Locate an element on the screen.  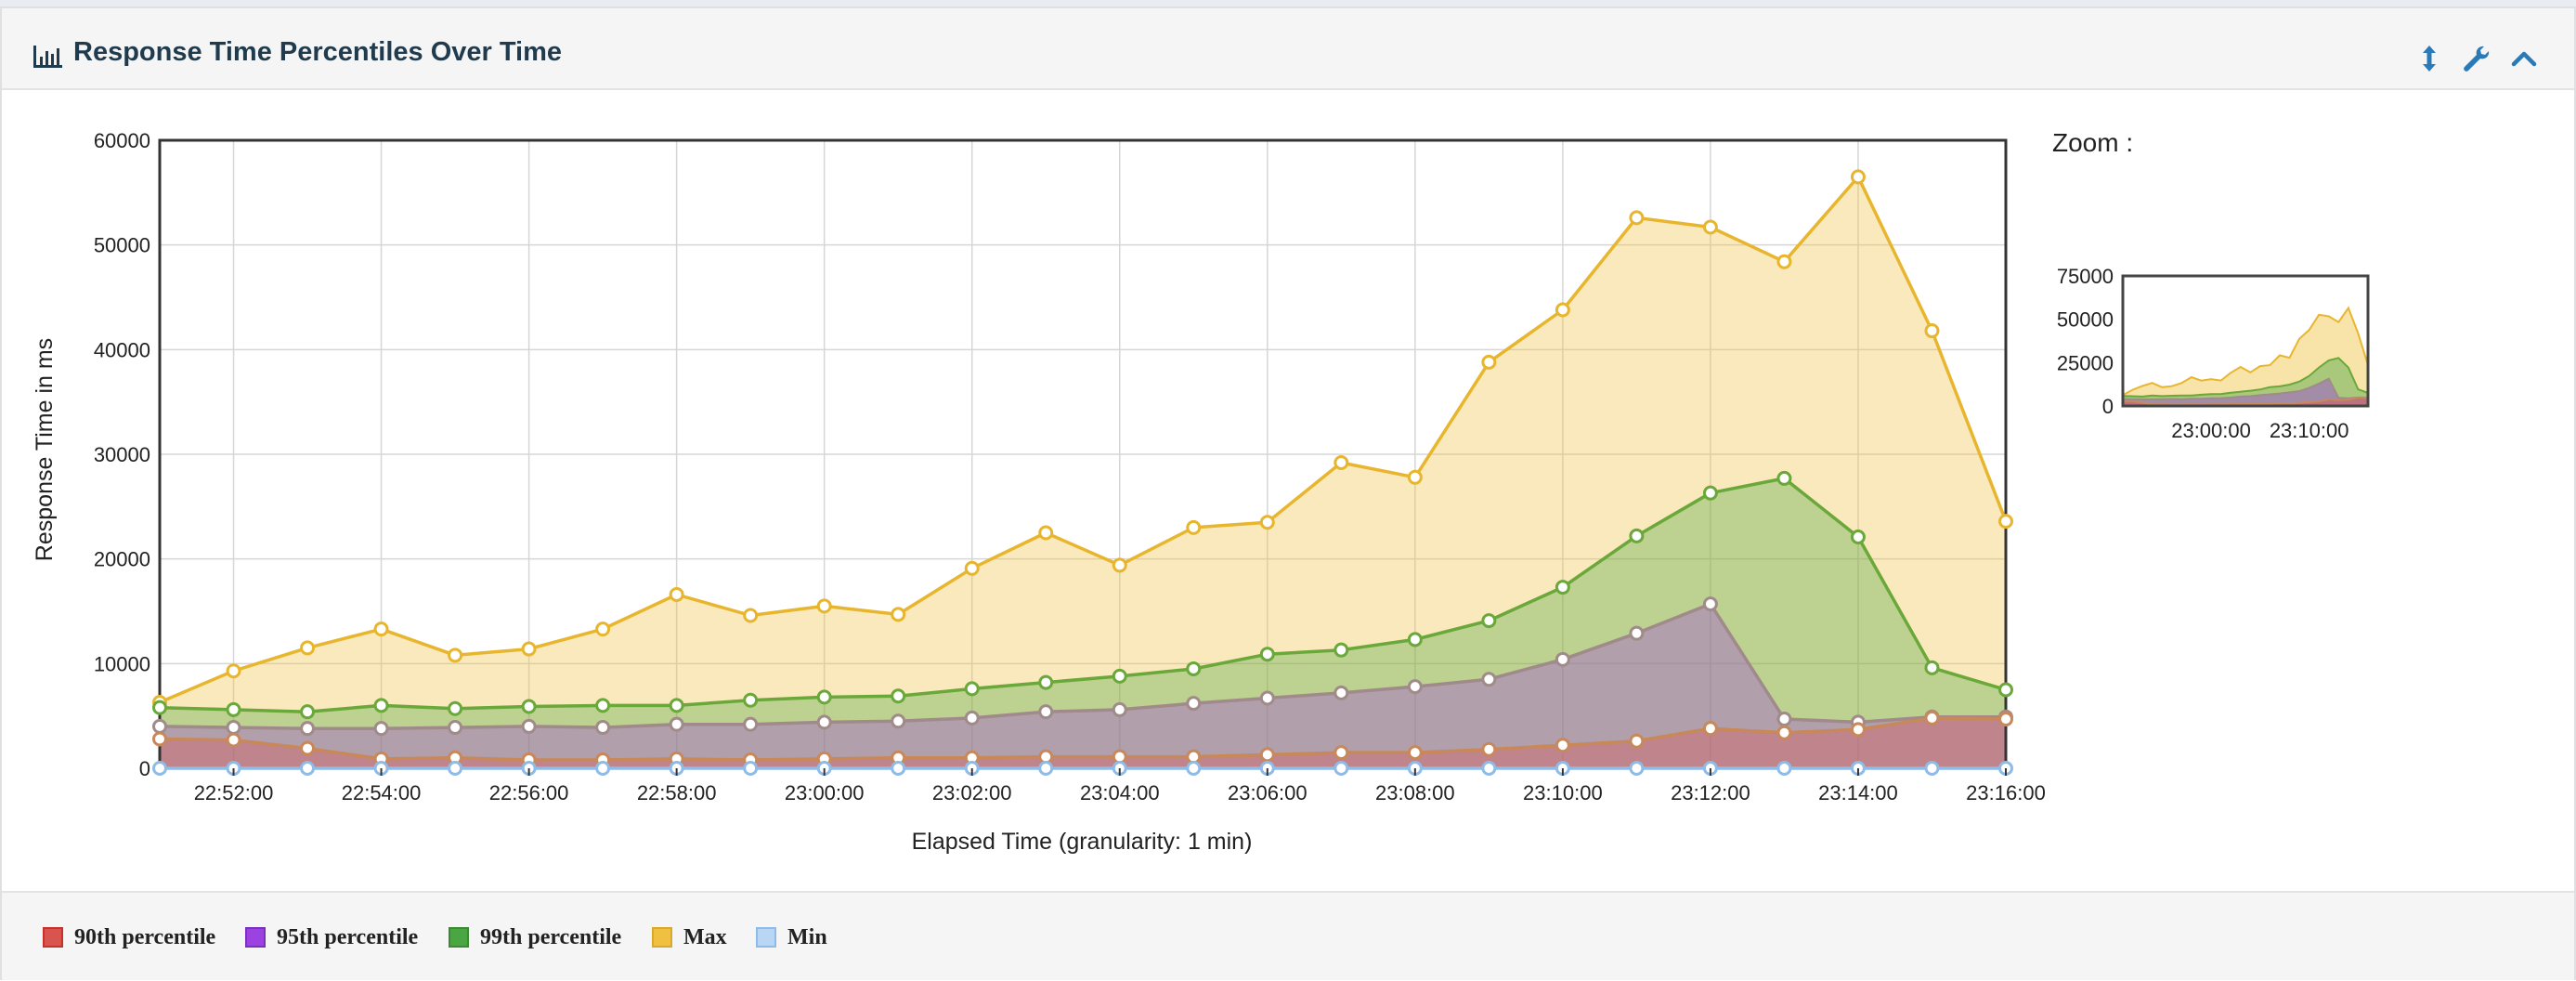
resize-vertical-icon is located at coordinates (2429, 58).